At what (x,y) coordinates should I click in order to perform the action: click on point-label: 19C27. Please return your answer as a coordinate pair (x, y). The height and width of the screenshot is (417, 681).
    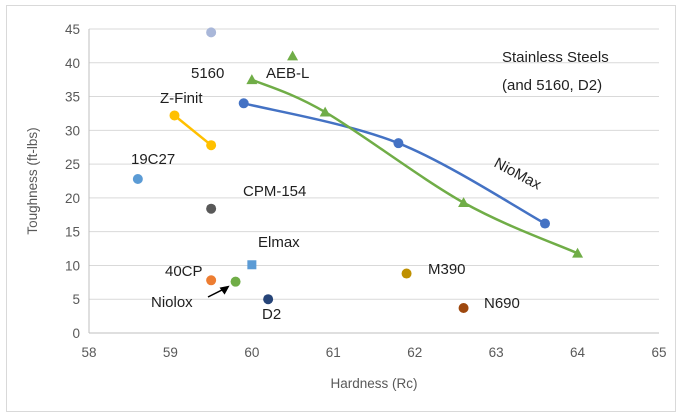
    Looking at the image, I should click on (153, 159).